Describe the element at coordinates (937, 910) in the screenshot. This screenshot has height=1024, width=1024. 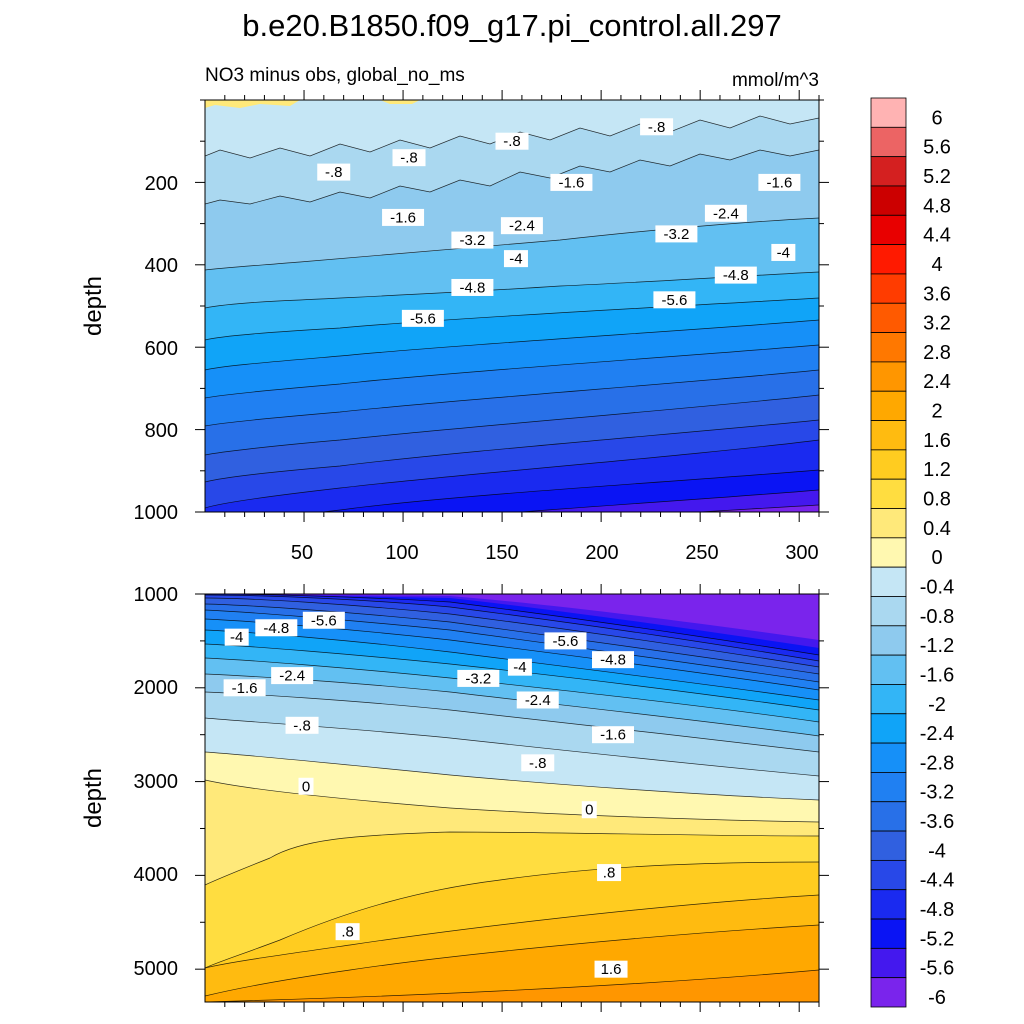
I see `colorbar-label: -4.8` at that location.